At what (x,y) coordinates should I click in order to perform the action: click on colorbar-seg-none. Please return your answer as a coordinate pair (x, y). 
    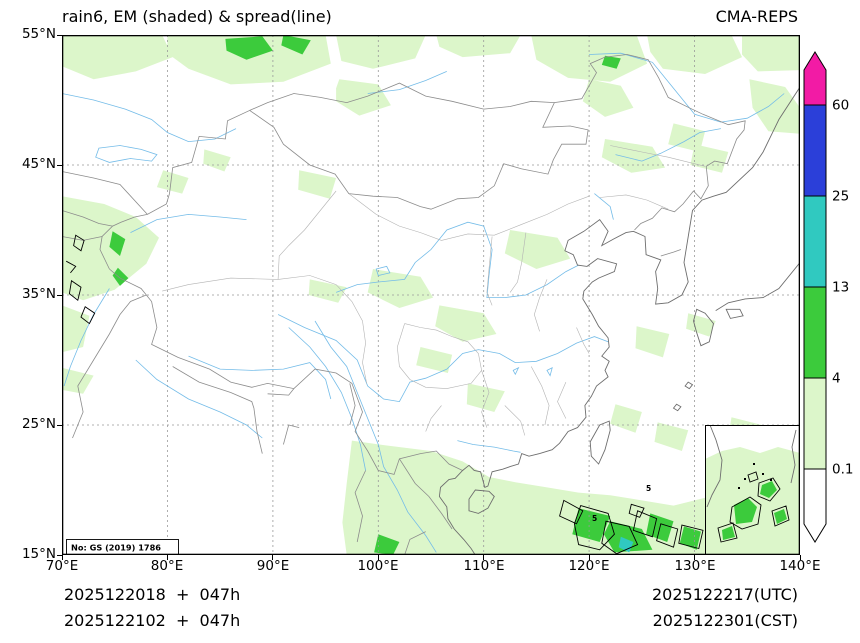
    Looking at the image, I should click on (815, 496).